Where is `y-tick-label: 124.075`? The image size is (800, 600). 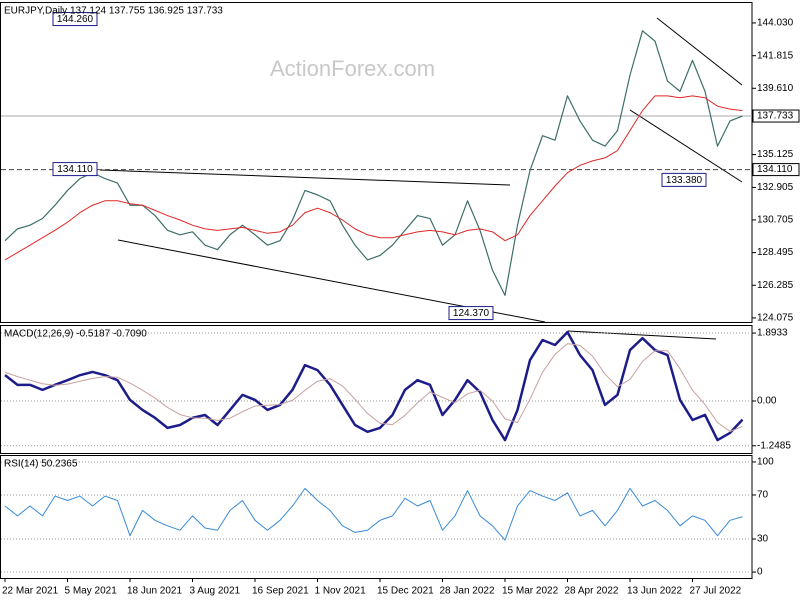
y-tick-label: 124.075 is located at coordinates (775, 318).